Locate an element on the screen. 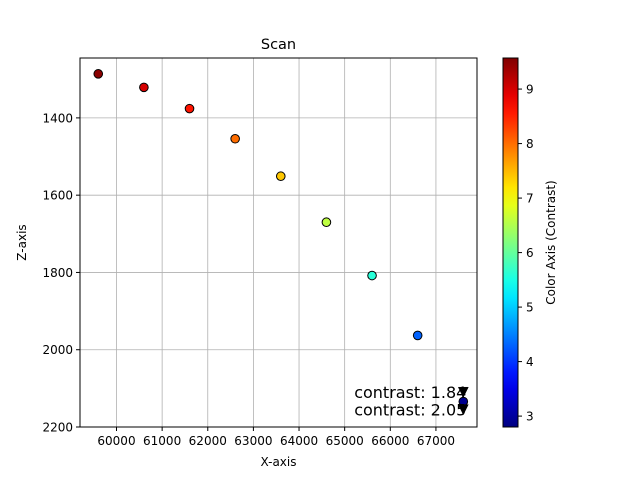 This screenshot has height=485, width=640. colorbar-ticks: 3 4 5 6 7 8 9 is located at coordinates (526, 253).